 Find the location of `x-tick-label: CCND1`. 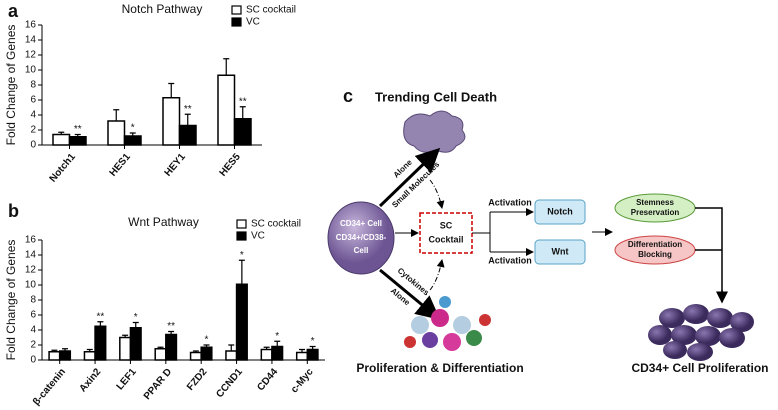

x-tick-label: CCND1 is located at coordinates (229, 383).